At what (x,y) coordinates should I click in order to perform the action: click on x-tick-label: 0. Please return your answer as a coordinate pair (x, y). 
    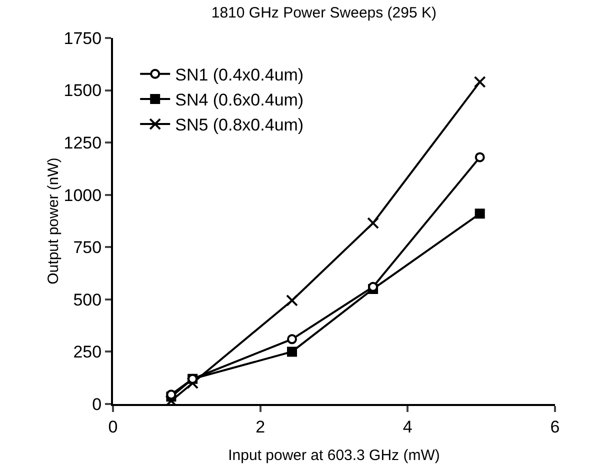
    Looking at the image, I should click on (113, 426).